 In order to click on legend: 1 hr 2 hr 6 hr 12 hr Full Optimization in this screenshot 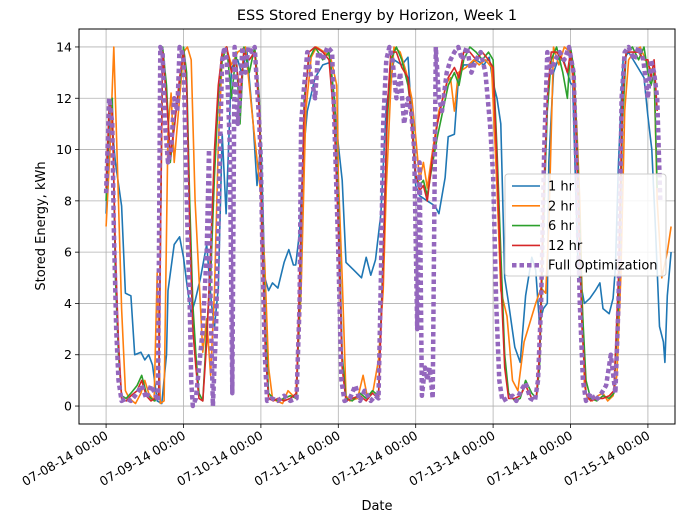, I will do `click(585, 225)`.